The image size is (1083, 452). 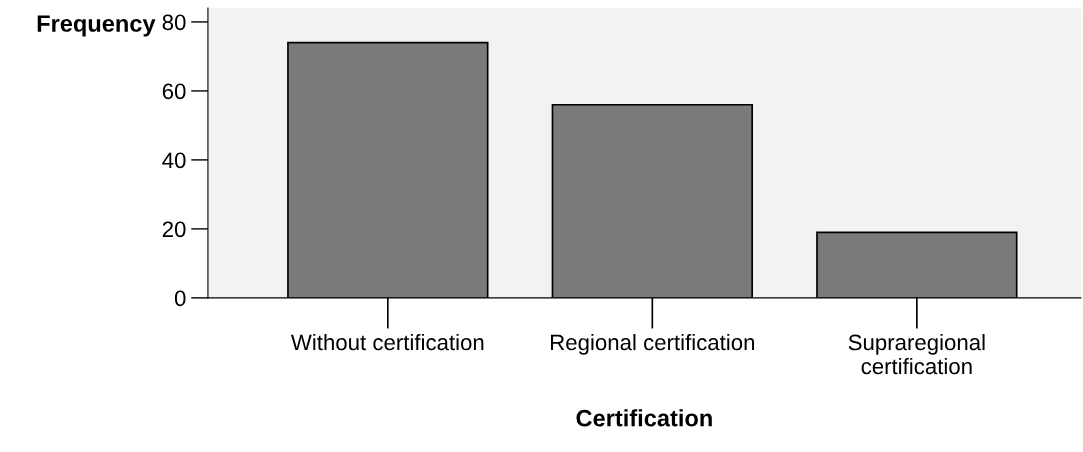 What do you see at coordinates (180, 298) in the screenshot?
I see `y-tick-label: 0` at bounding box center [180, 298].